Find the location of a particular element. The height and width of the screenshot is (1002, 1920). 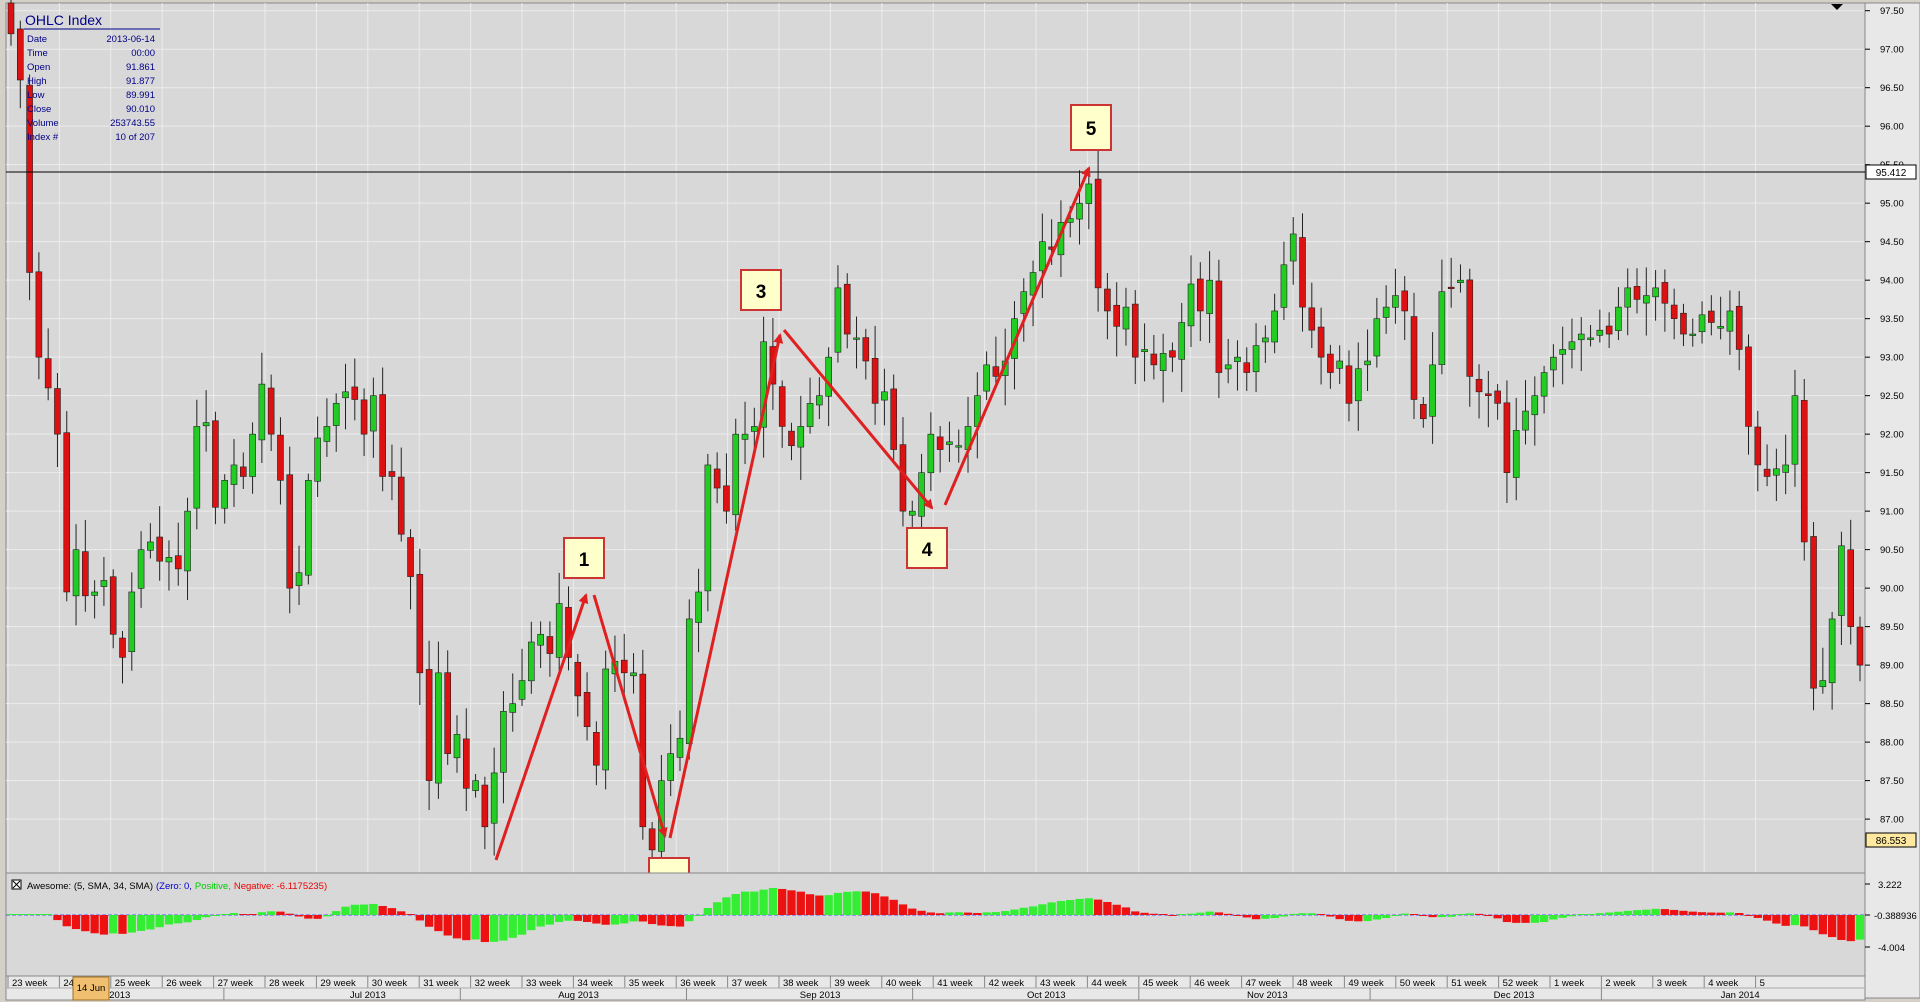

price-axis is located at coordinates (1892, 500).